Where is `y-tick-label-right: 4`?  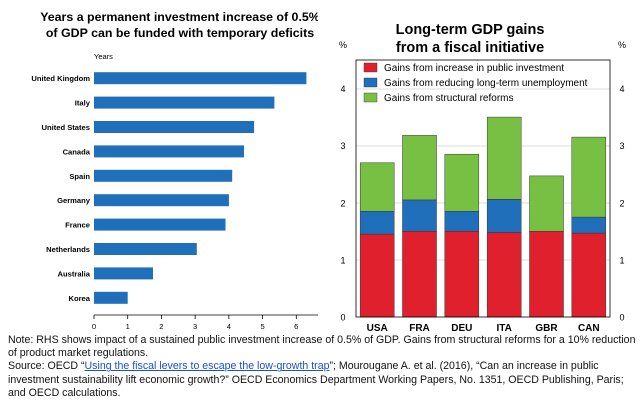 y-tick-label-right: 4 is located at coordinates (621, 89).